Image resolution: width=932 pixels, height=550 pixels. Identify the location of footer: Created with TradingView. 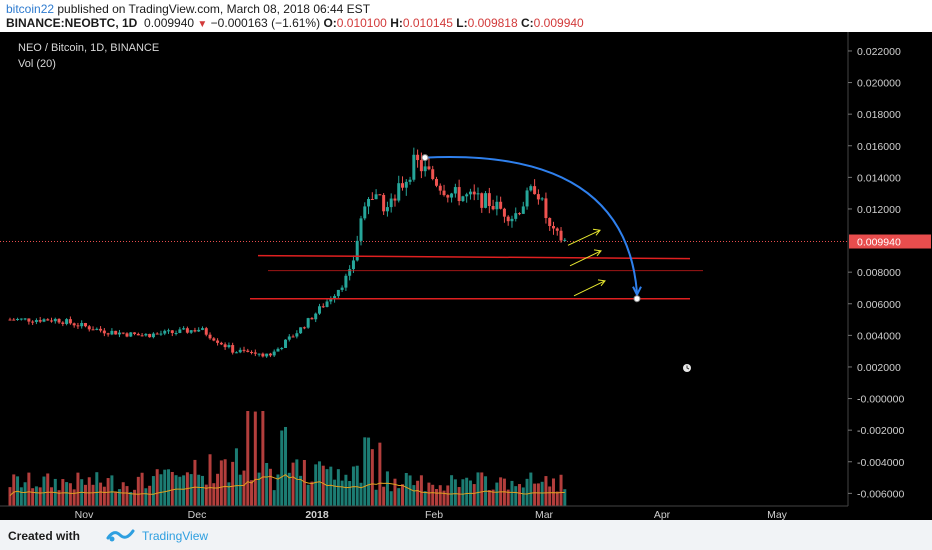
(466, 535).